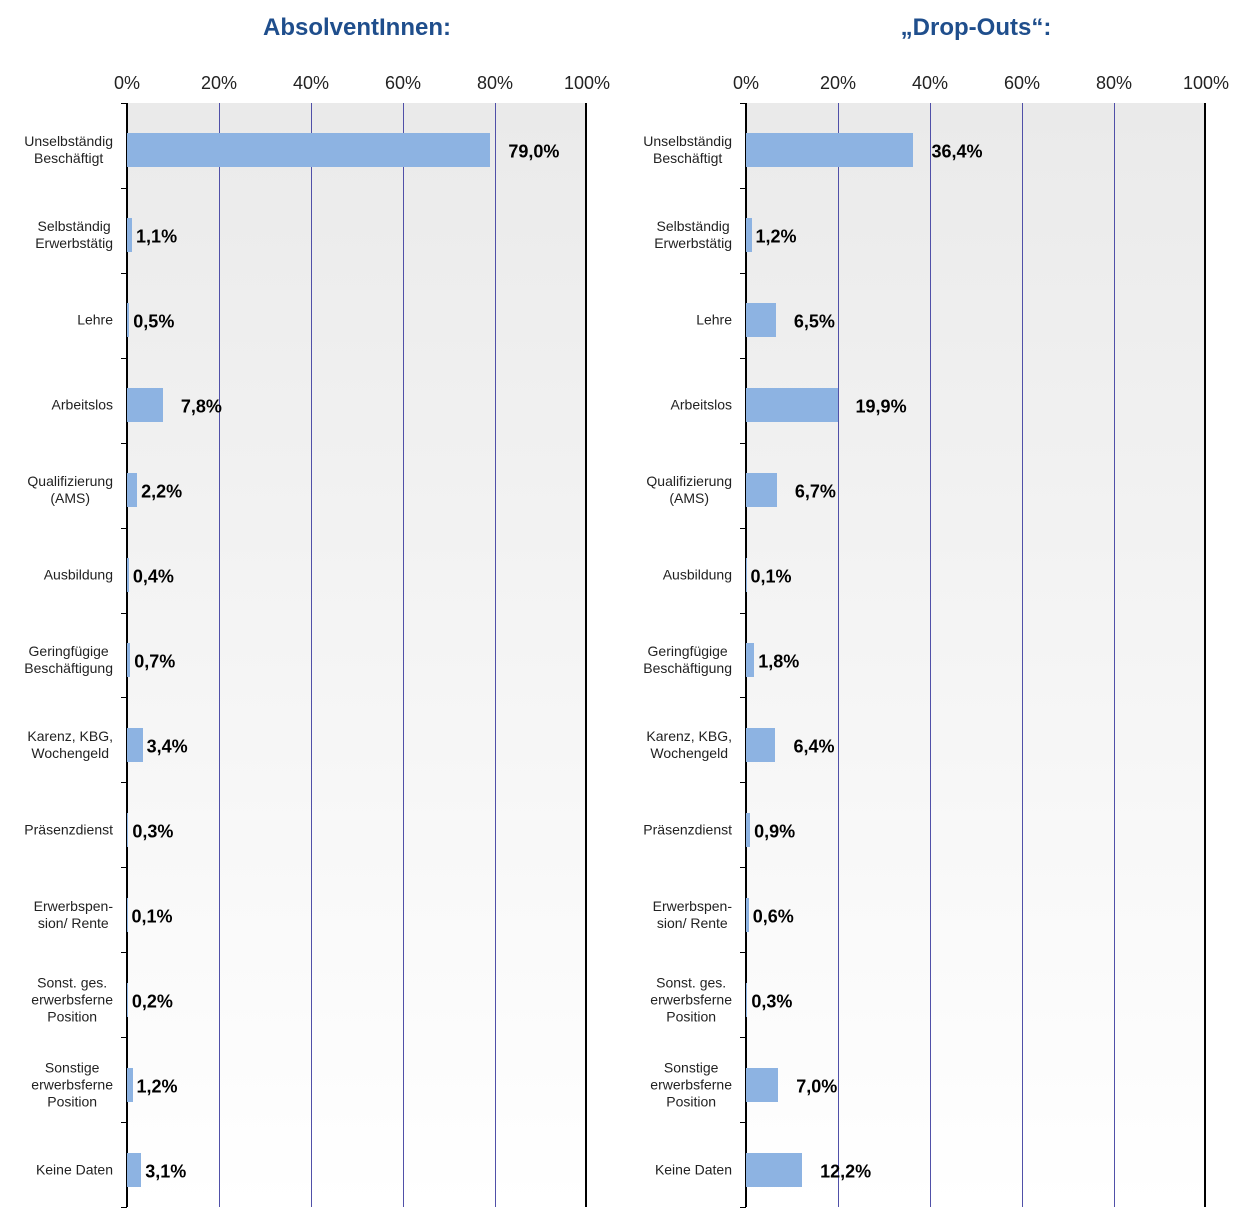  I want to click on category-label: Arbeitslos, so click(82, 405).